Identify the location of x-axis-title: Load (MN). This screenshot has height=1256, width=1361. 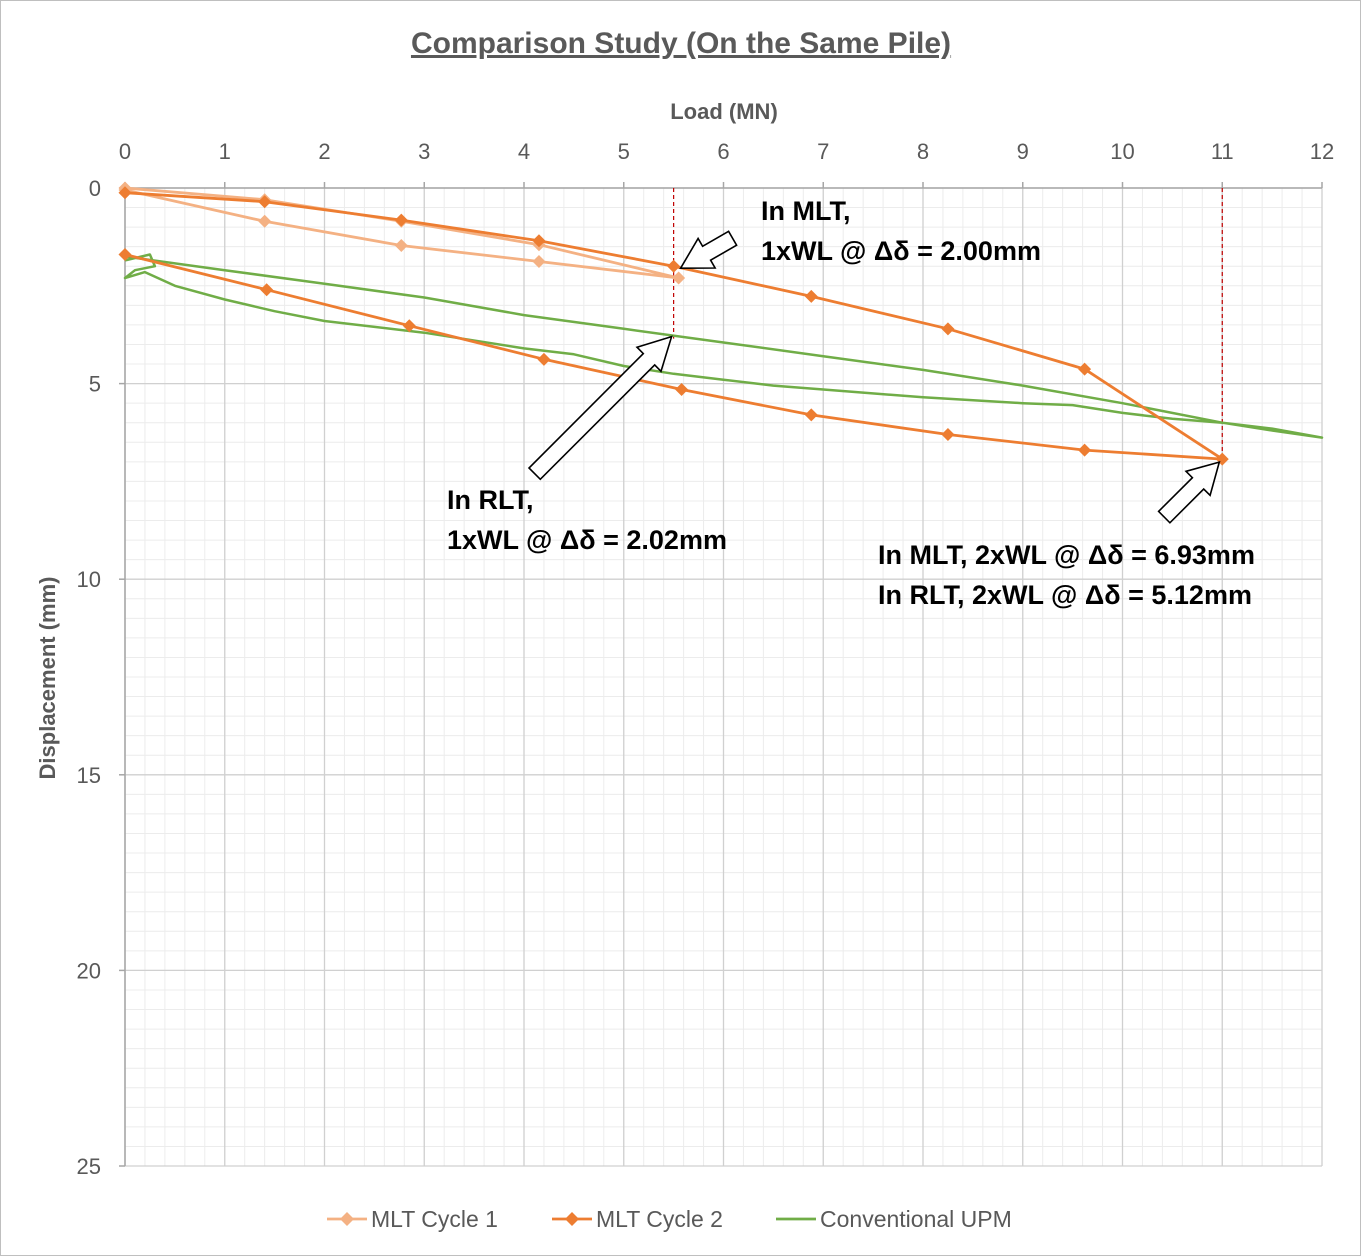
(724, 111).